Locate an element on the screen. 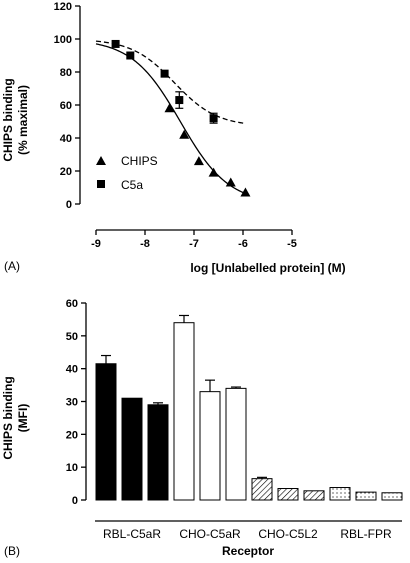 The height and width of the screenshot is (563, 410). panel-a-ylabel-1: CHIPS binding is located at coordinates (8, 119).